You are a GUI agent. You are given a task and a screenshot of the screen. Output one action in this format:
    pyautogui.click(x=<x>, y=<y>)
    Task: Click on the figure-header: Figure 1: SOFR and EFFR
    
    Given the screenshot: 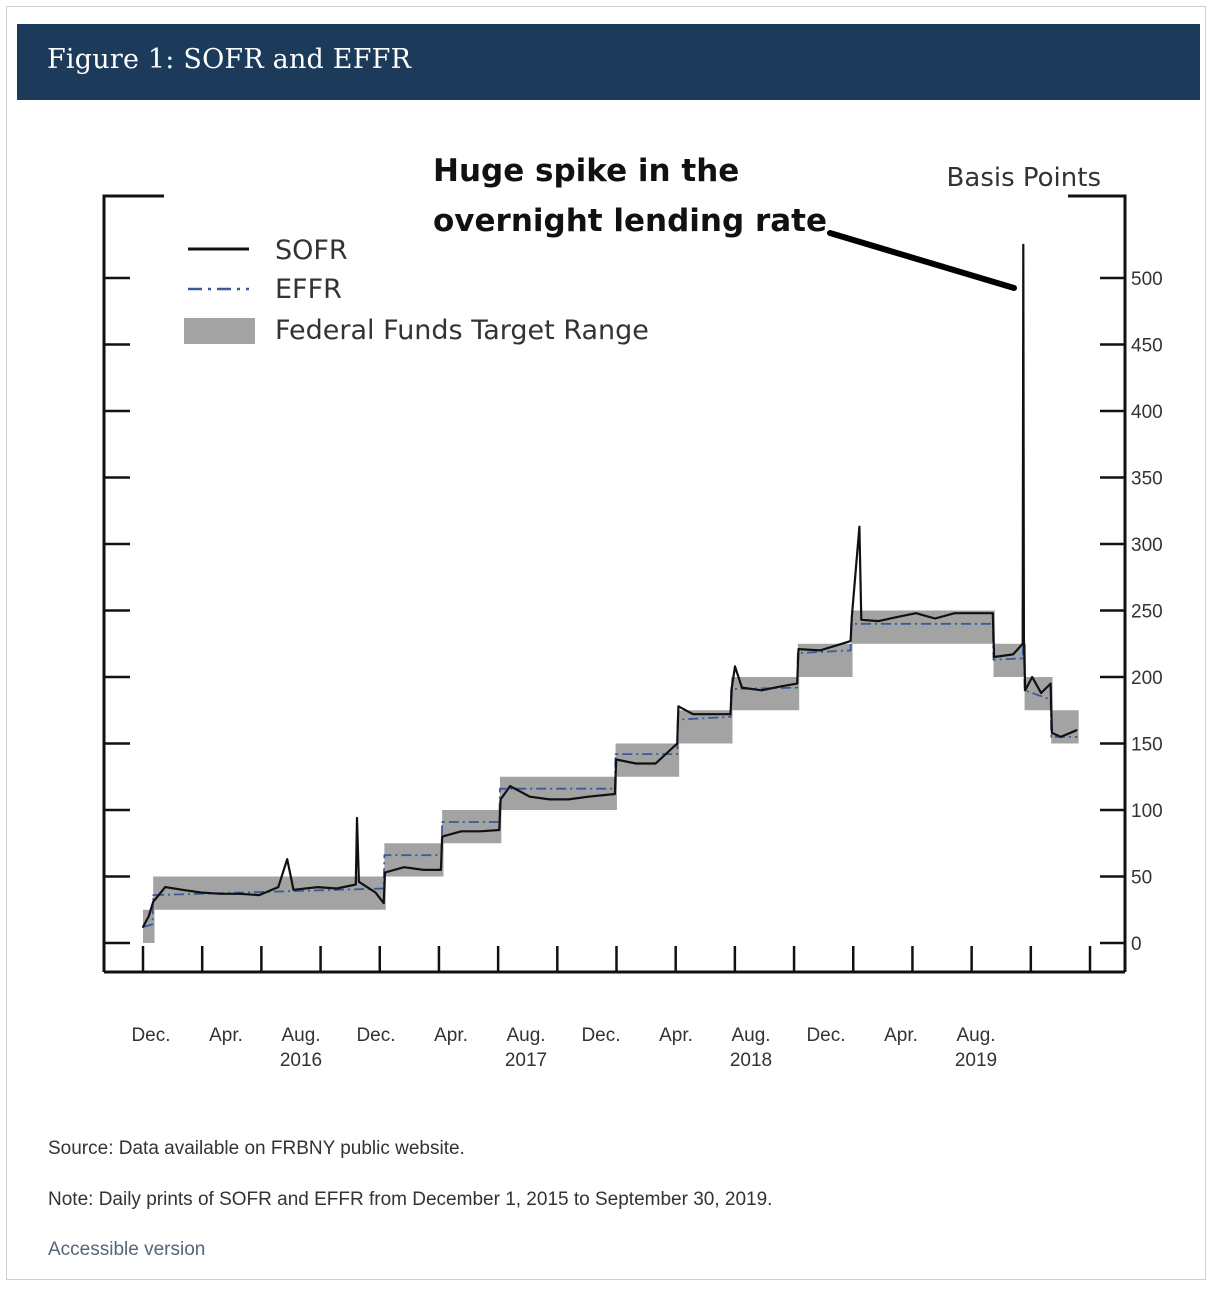 What is the action you would take?
    pyautogui.click(x=608, y=62)
    